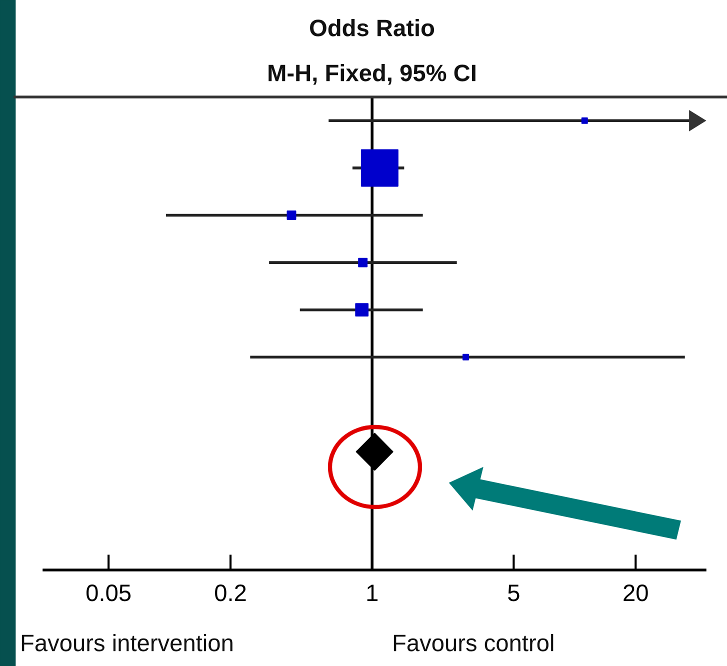 This screenshot has height=666, width=727. What do you see at coordinates (372, 74) in the screenshot?
I see `chart-subtitle: M-H, Fixed, 95% CI` at bounding box center [372, 74].